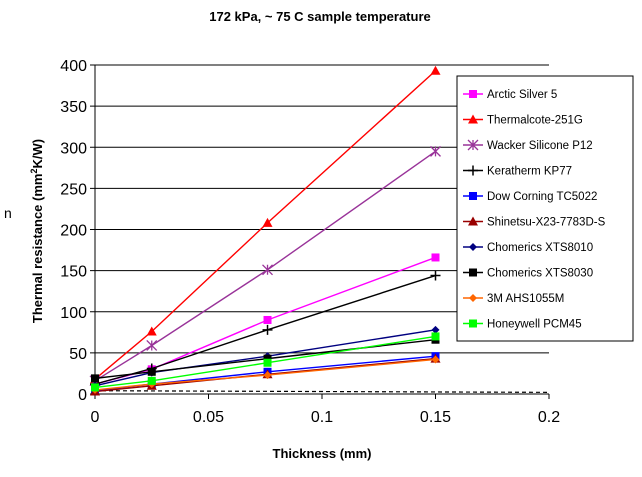 This screenshot has width=642, height=477. I want to click on y-tick-label-8: 400, so click(73, 66).